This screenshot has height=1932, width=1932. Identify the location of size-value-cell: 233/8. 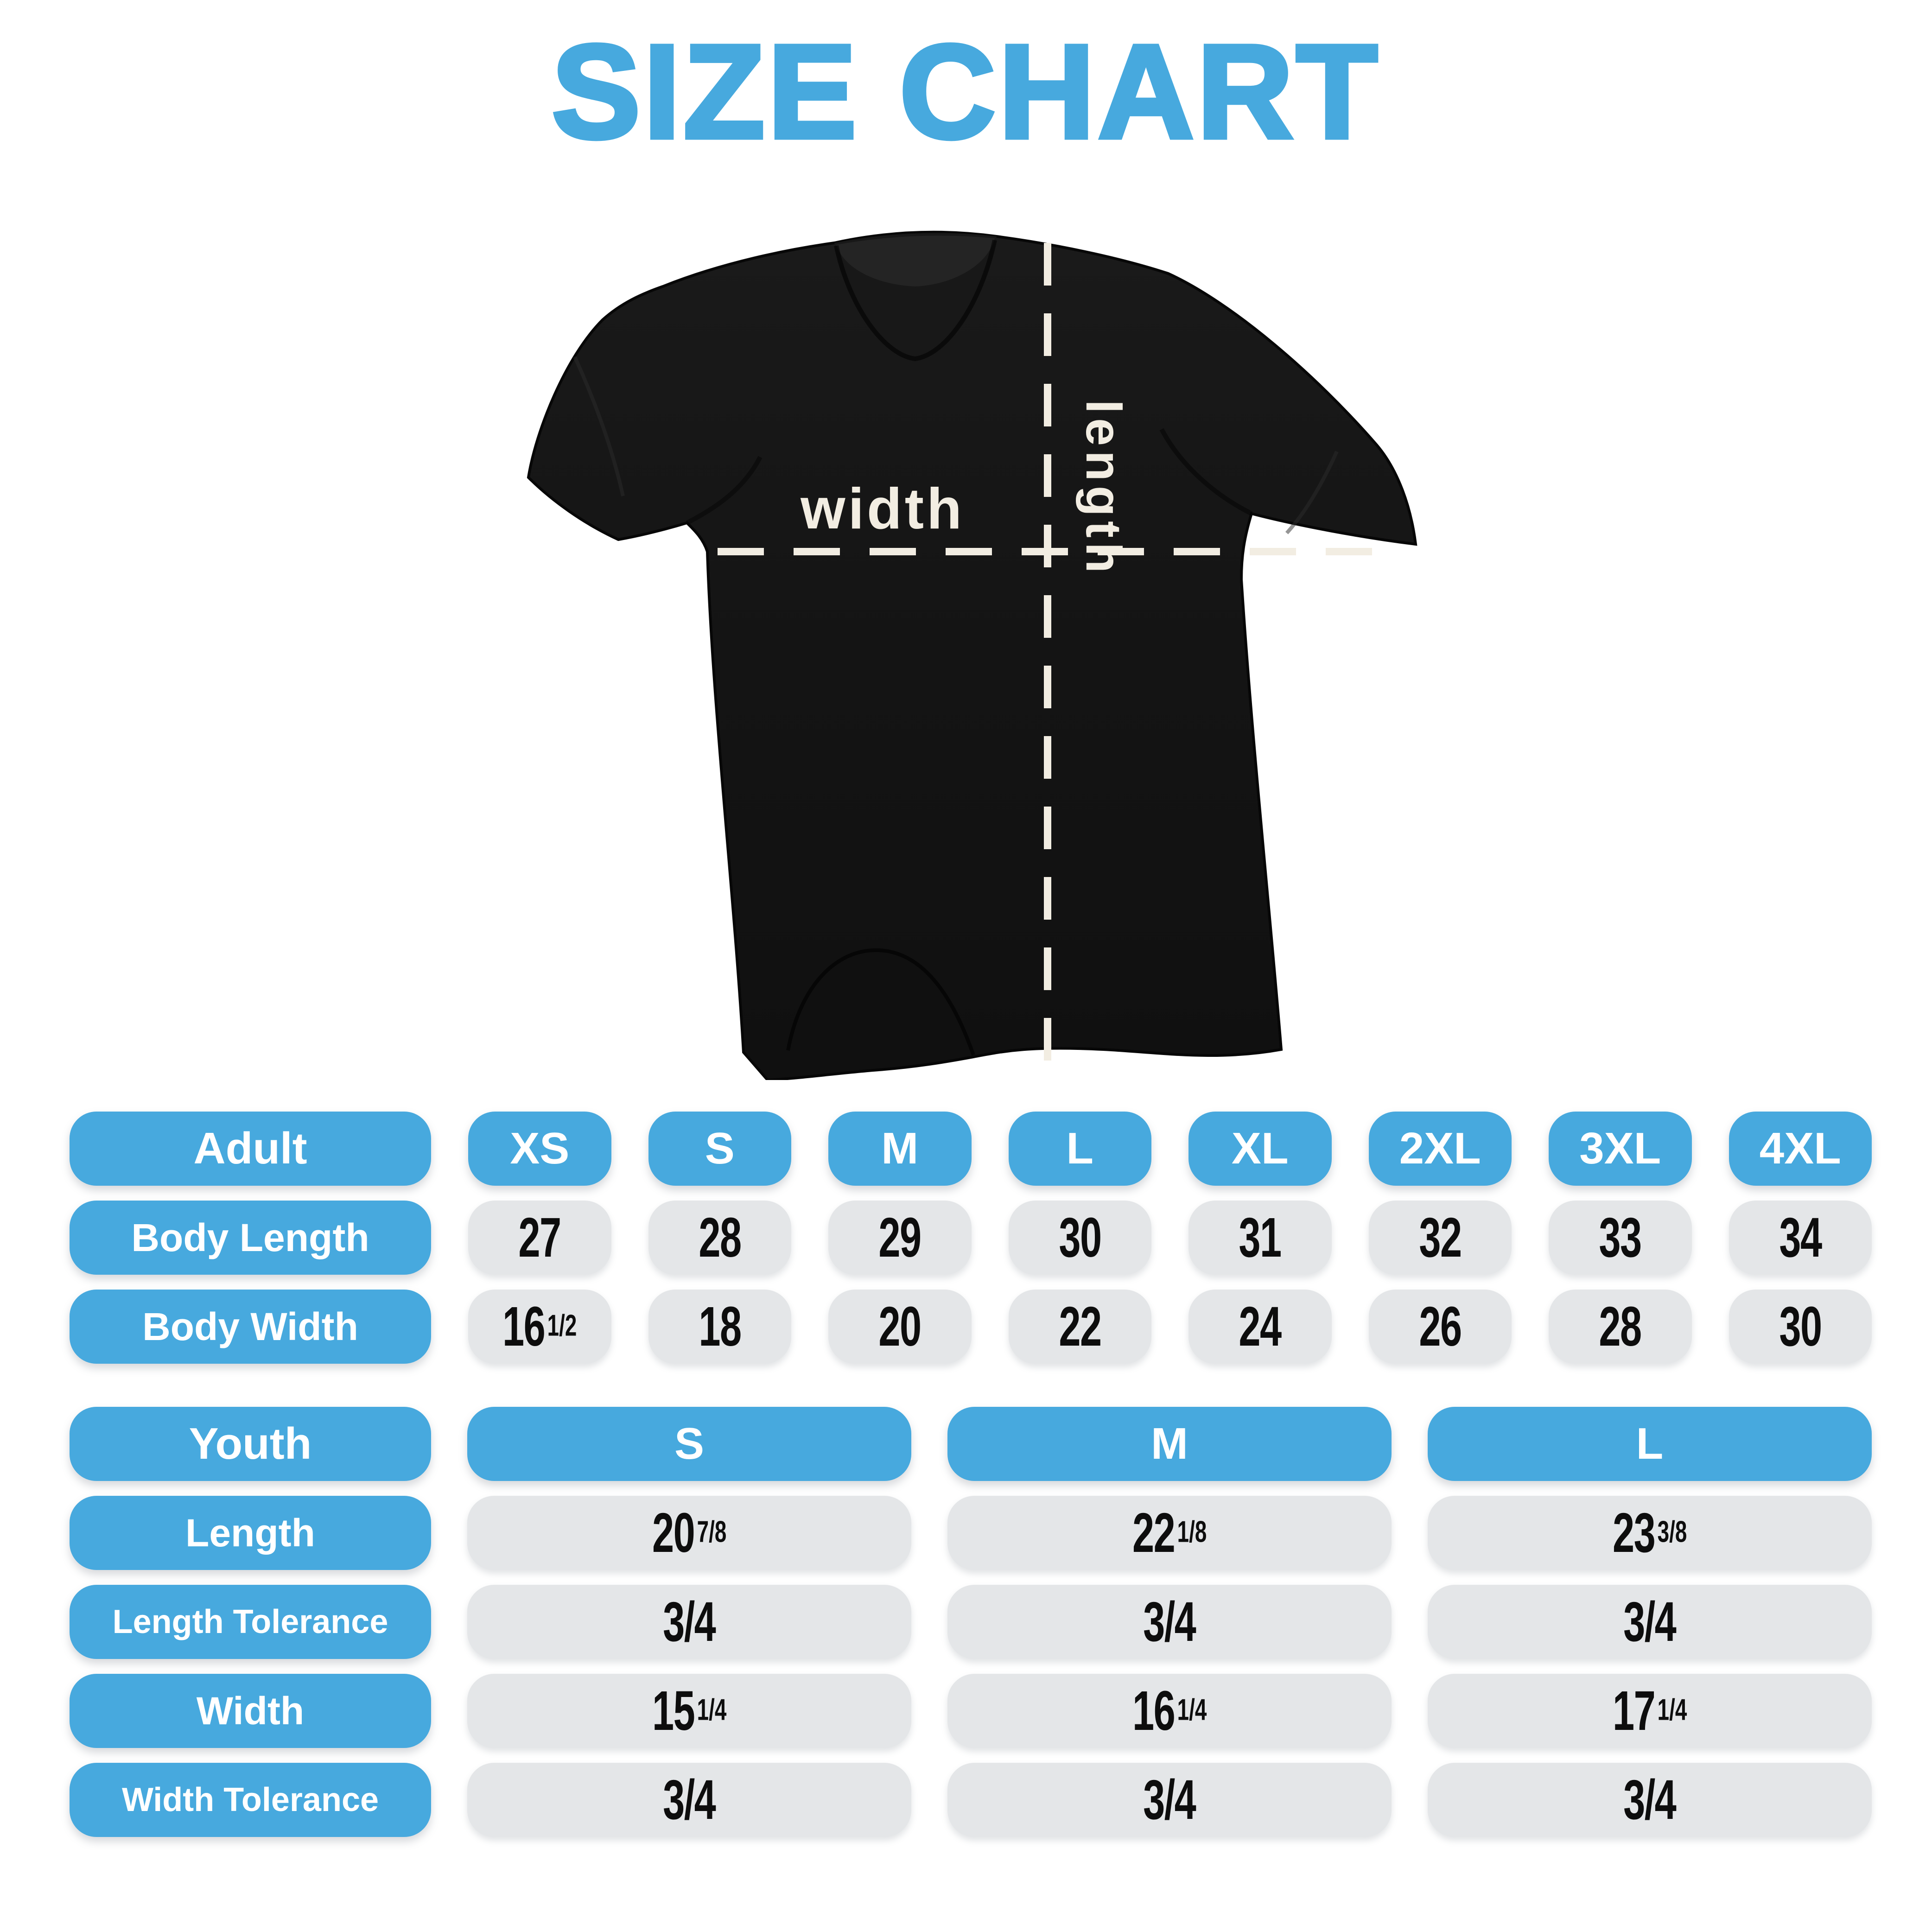
(1650, 1533).